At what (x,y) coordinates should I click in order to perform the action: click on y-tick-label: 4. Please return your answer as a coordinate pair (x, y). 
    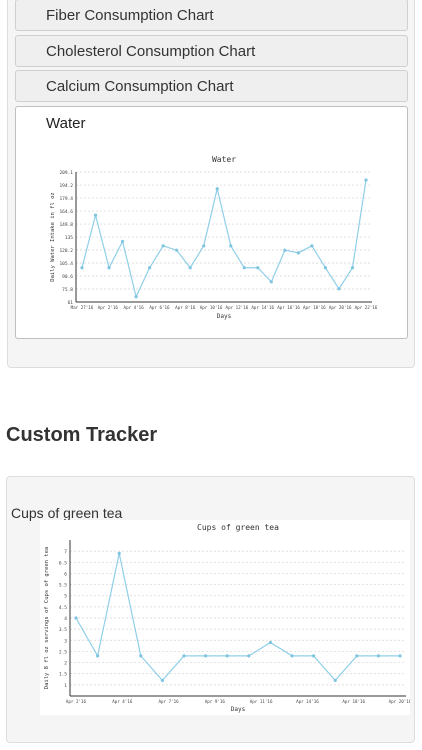
    Looking at the image, I should click on (65, 619).